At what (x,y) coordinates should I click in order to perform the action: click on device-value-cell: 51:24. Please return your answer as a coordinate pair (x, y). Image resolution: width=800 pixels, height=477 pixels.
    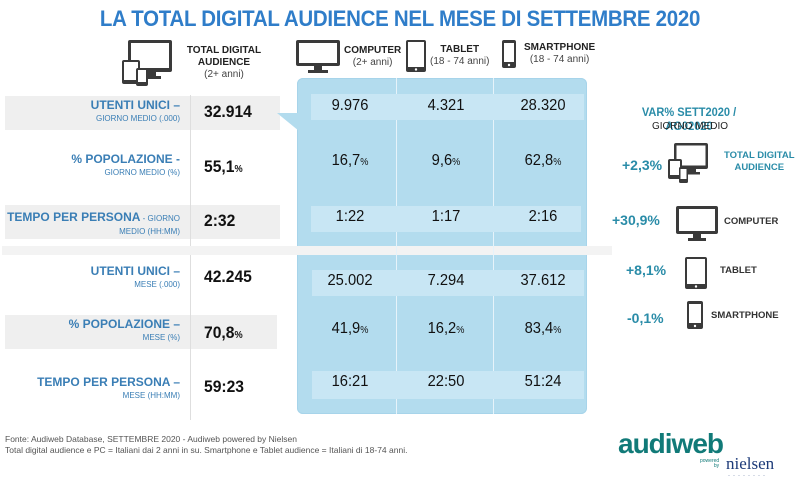
    Looking at the image, I should click on (543, 381).